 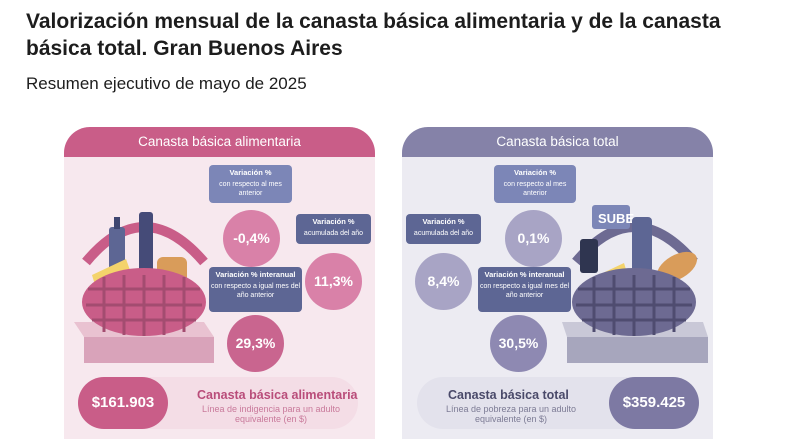 I want to click on cbt-monthly-label: Variación % con respecto al mes anterior, so click(x=535, y=184).